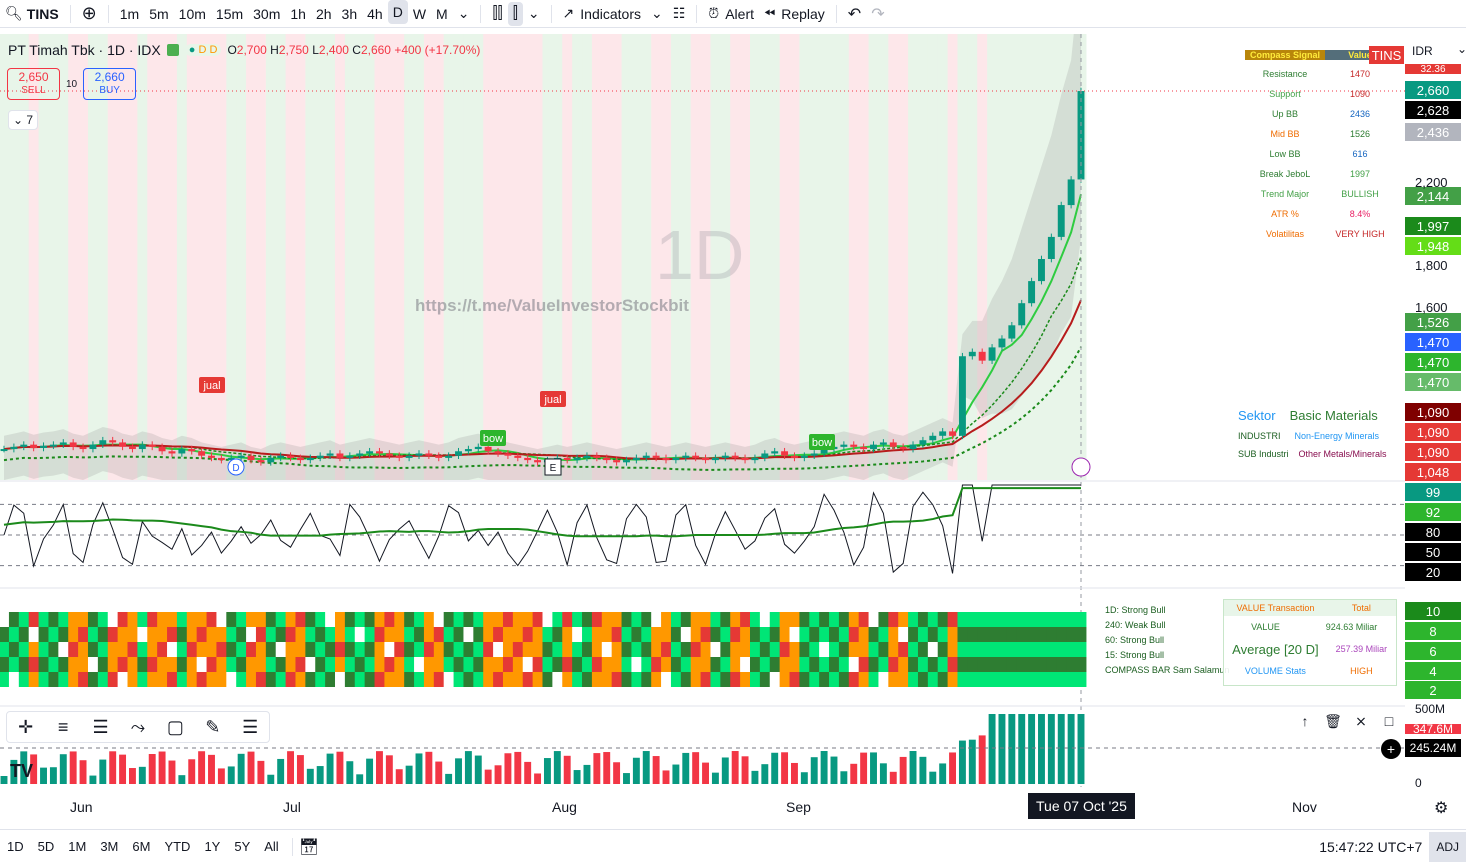  Describe the element at coordinates (349, 13) in the screenshot. I see `interval-3h: 3h` at that location.